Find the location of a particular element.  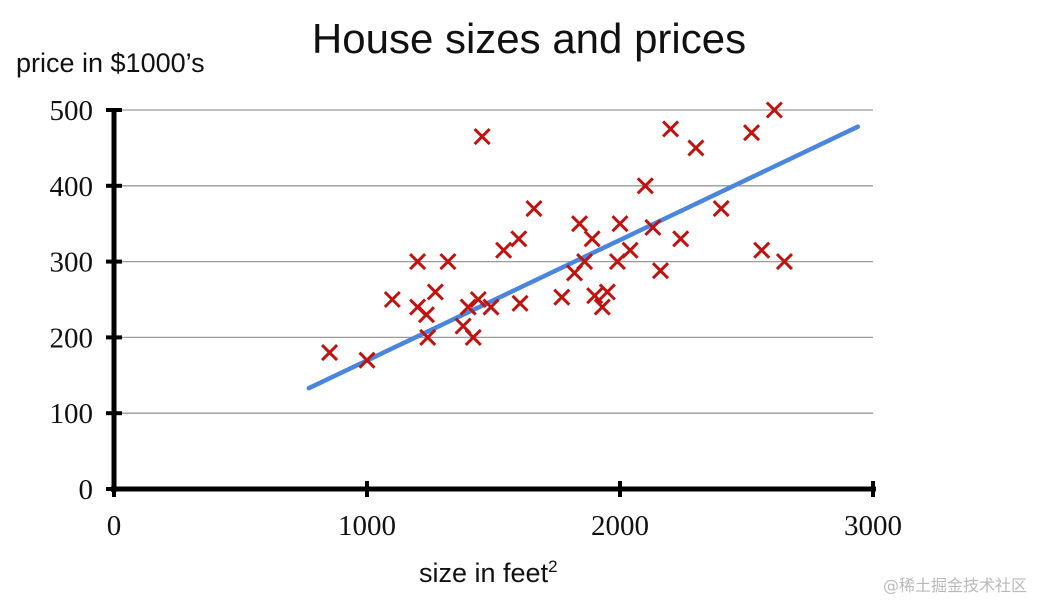

y-tick-label: 300 is located at coordinates (72, 263).